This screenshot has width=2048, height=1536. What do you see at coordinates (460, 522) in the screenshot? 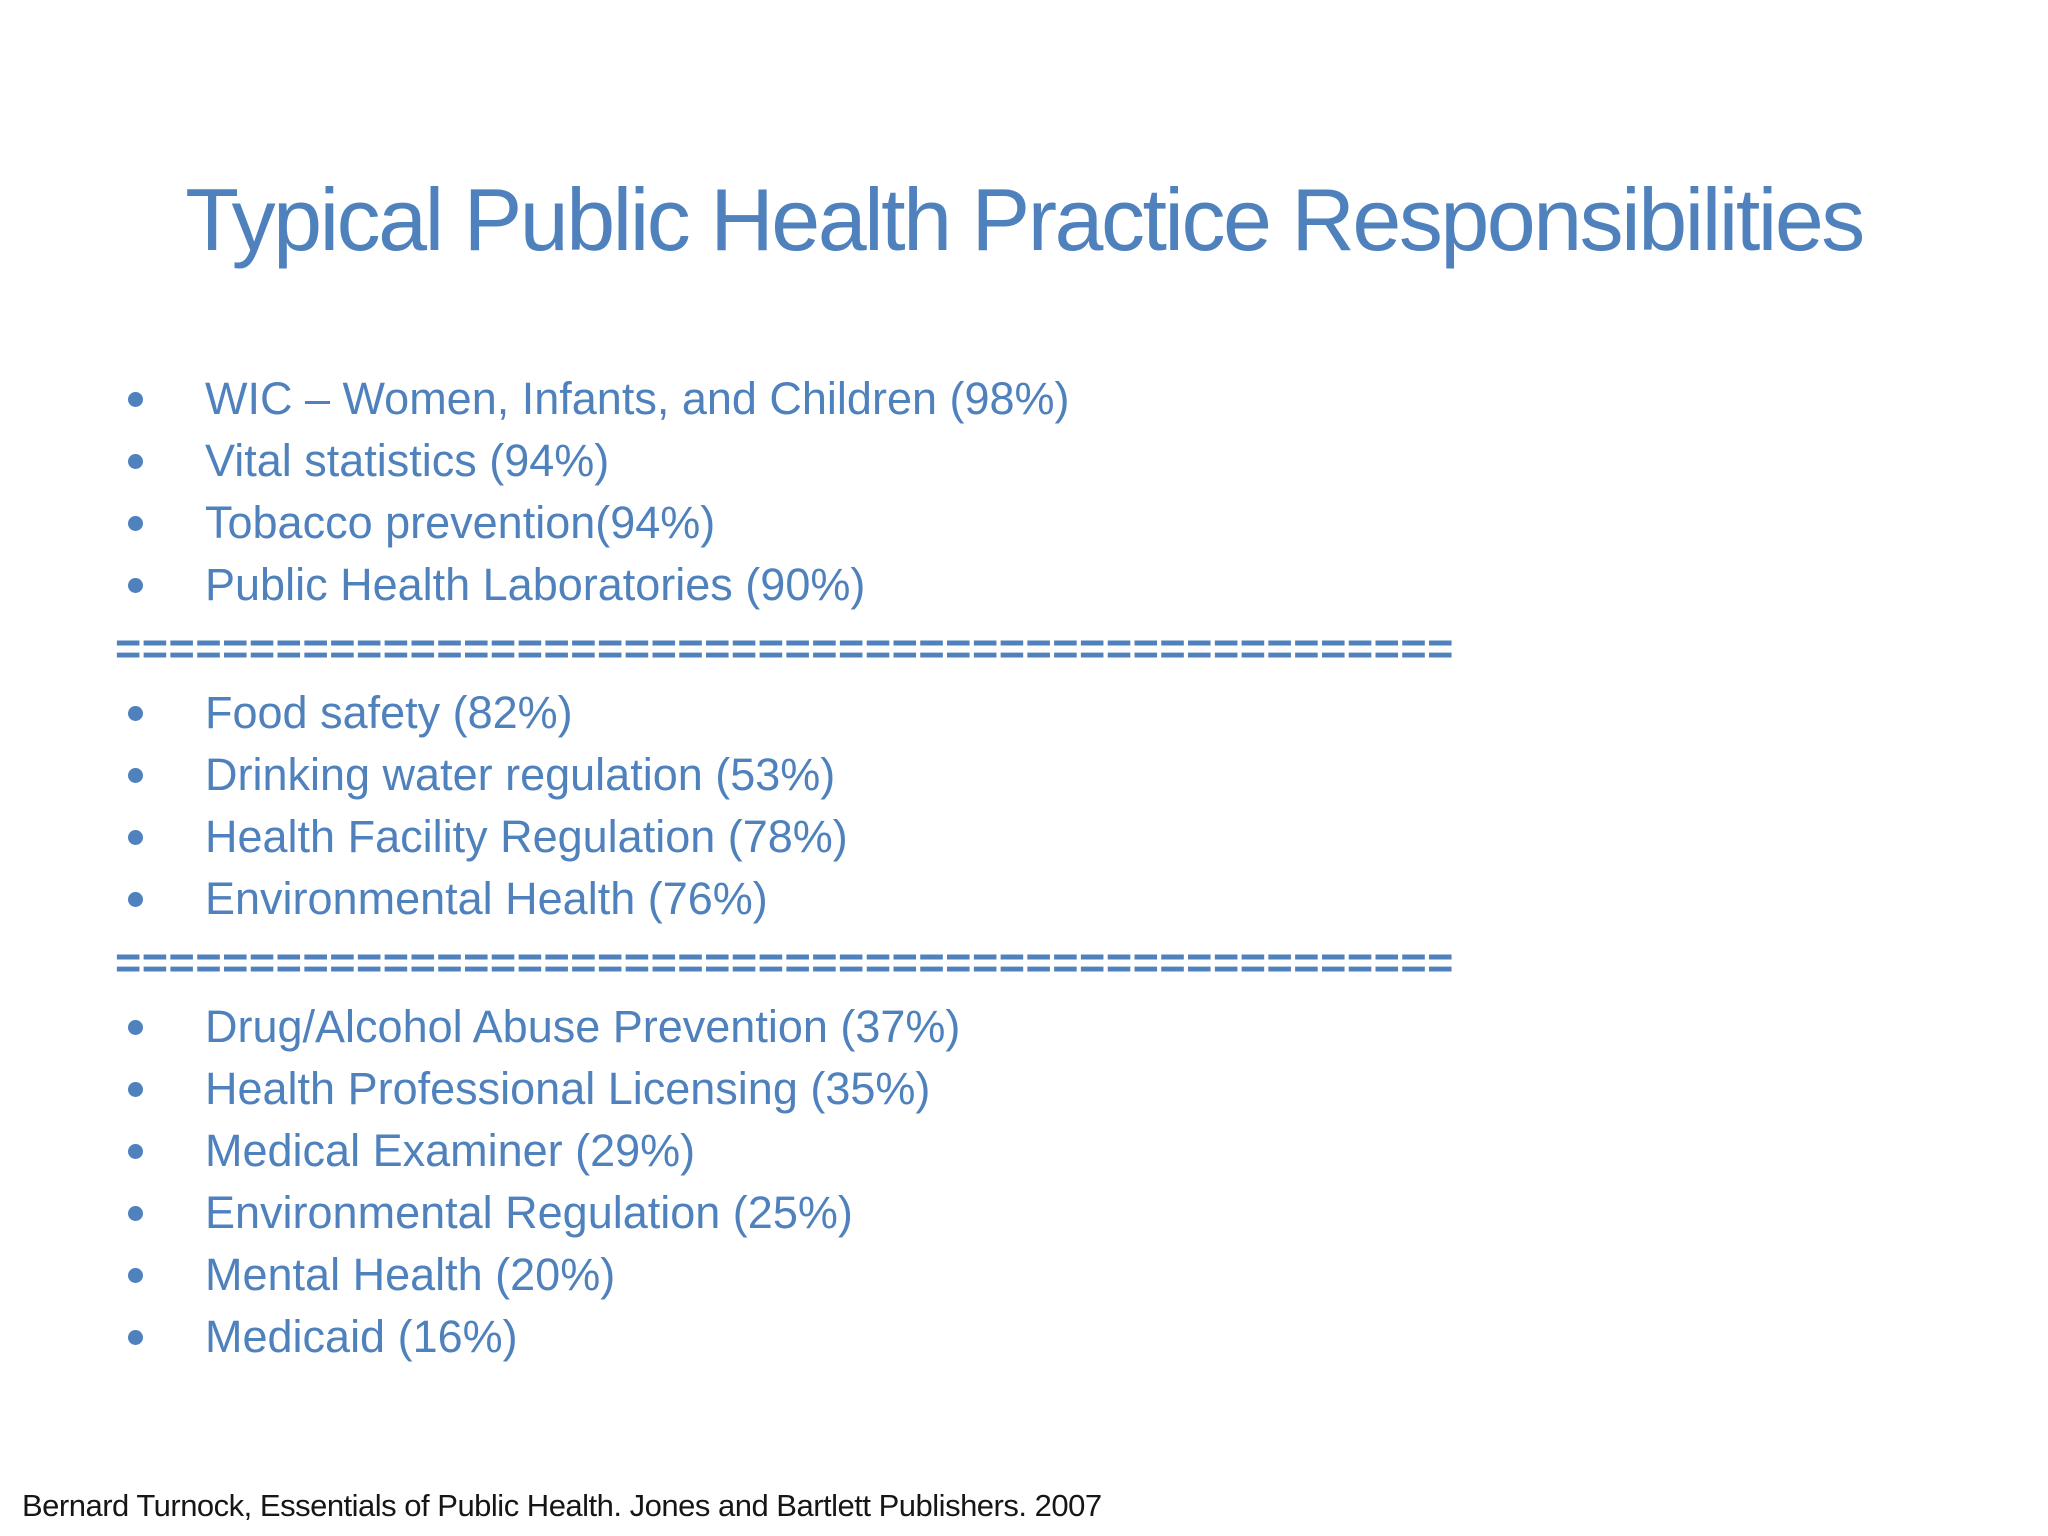
I see `list-item-text: Tobacco prevention(94%)` at bounding box center [460, 522].